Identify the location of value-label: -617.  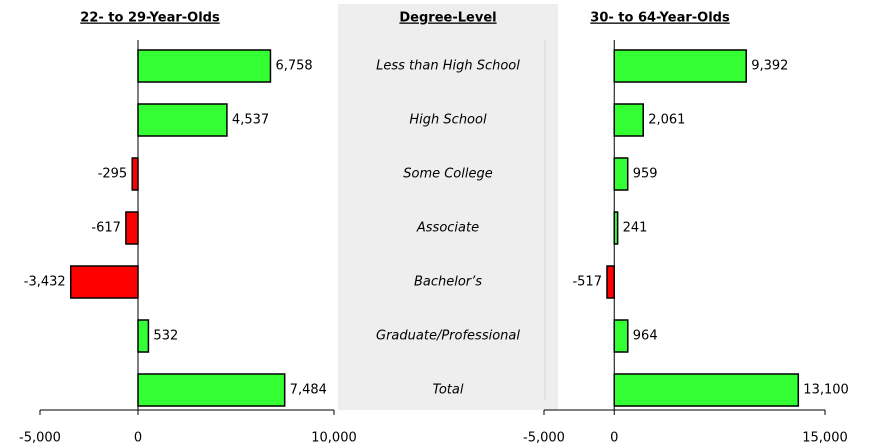
(106, 228).